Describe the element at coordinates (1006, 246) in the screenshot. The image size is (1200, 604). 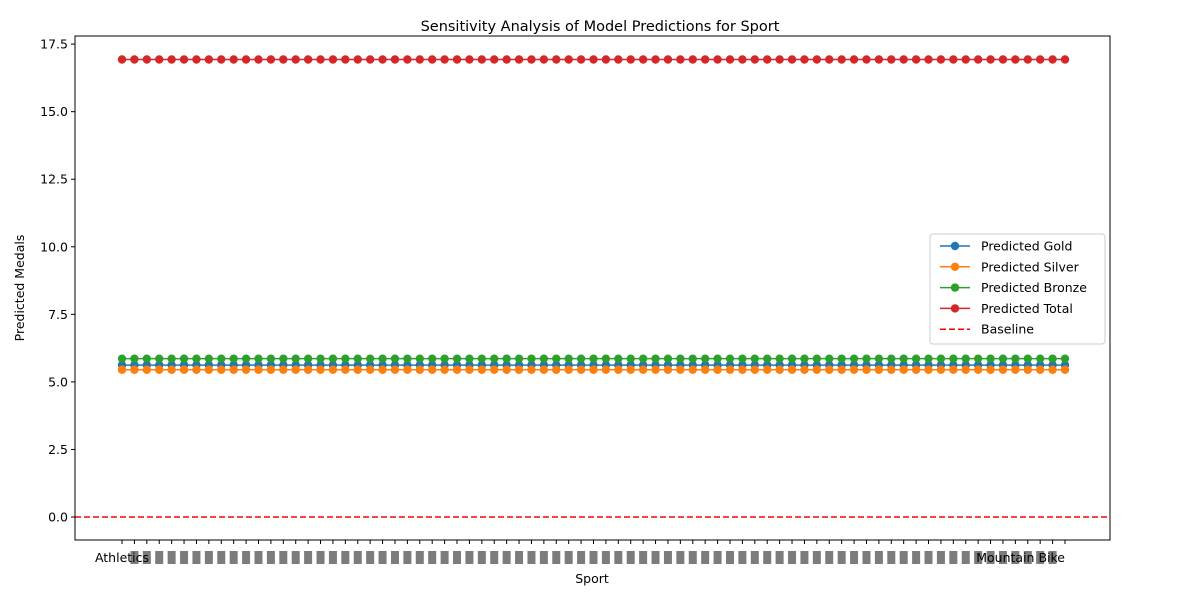
I see `legend-item: Predicted Gold` at that location.